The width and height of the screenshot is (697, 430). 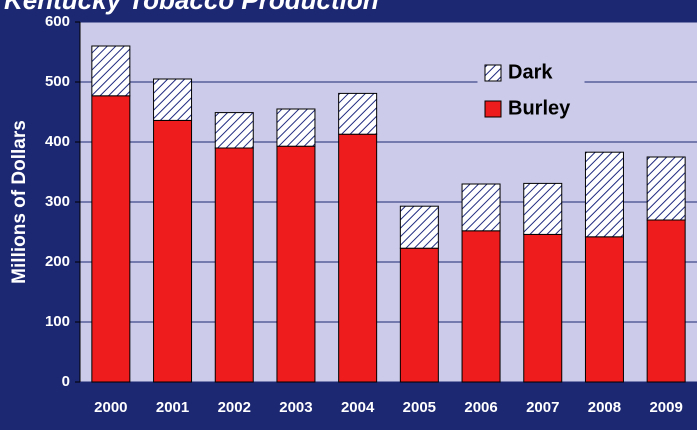 What do you see at coordinates (604, 407) in the screenshot?
I see `x-tick-label: 2008` at bounding box center [604, 407].